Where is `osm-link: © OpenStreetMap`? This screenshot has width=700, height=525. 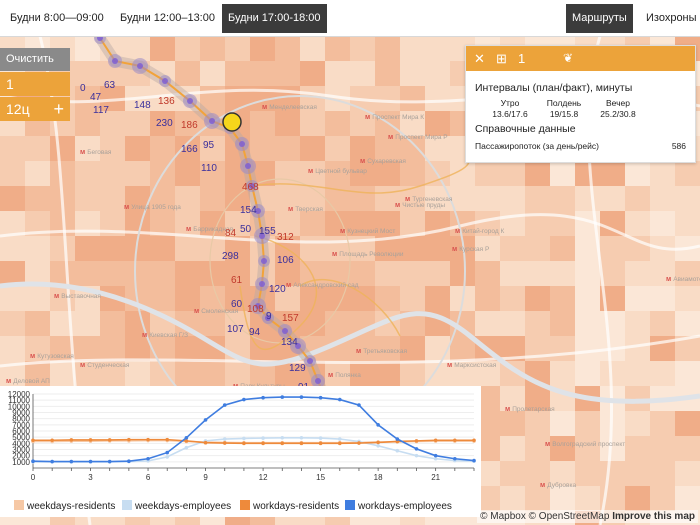 osm-link: © OpenStreetMap is located at coordinates (569, 516).